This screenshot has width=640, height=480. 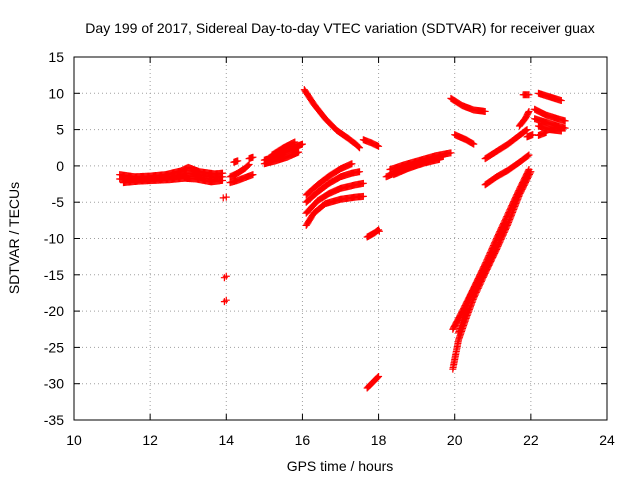 I want to click on x-tick-label: 22, so click(x=531, y=440).